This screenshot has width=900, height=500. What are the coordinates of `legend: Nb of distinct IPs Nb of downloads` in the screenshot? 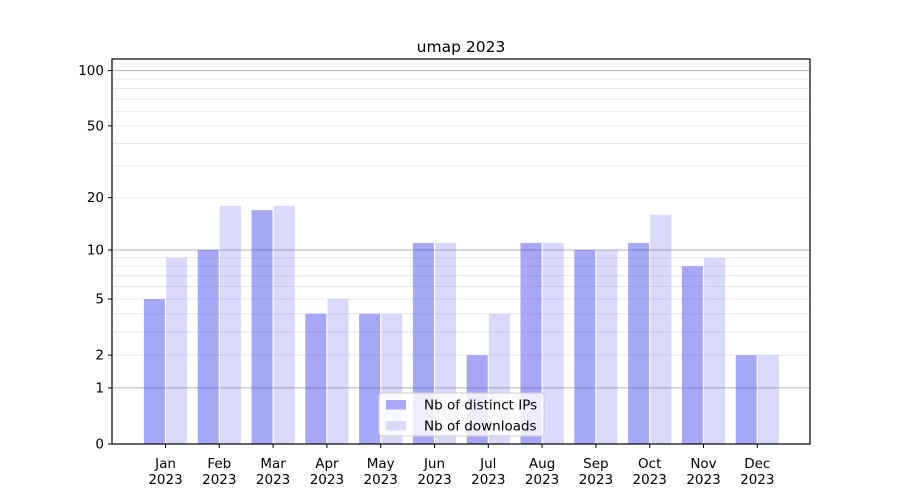 It's located at (461, 414).